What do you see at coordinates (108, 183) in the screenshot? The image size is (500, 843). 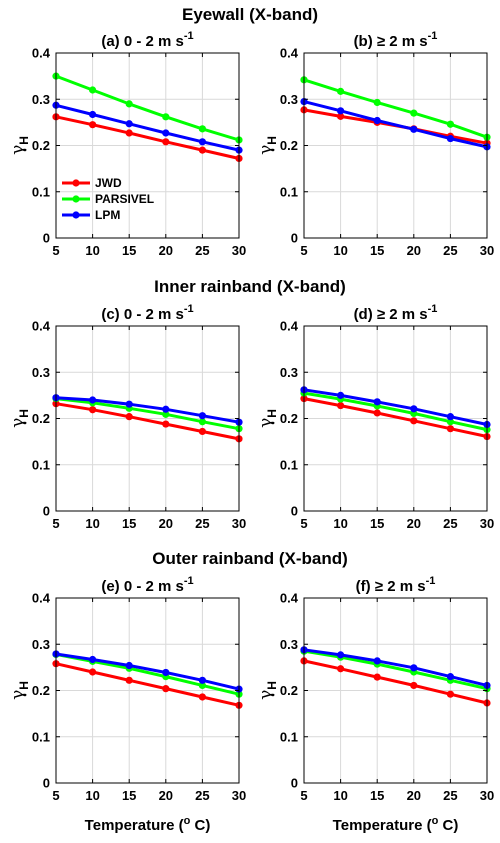 I see `legend-label: JWD` at bounding box center [108, 183].